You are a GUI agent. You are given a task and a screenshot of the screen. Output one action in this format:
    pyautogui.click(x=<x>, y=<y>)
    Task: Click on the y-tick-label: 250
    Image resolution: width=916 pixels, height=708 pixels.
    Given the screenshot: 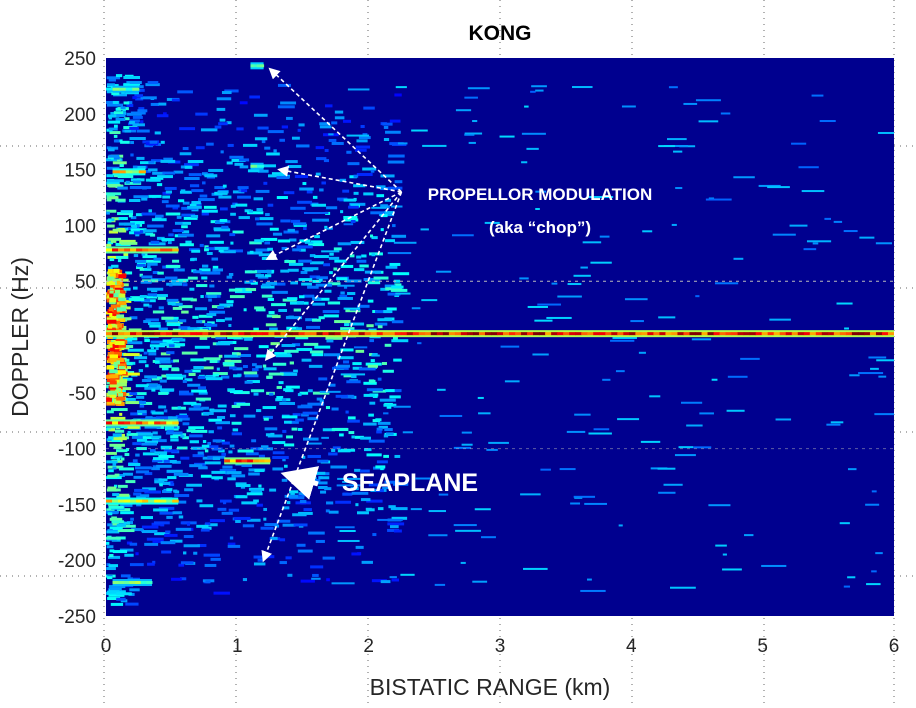 What is the action you would take?
    pyautogui.click(x=80, y=59)
    